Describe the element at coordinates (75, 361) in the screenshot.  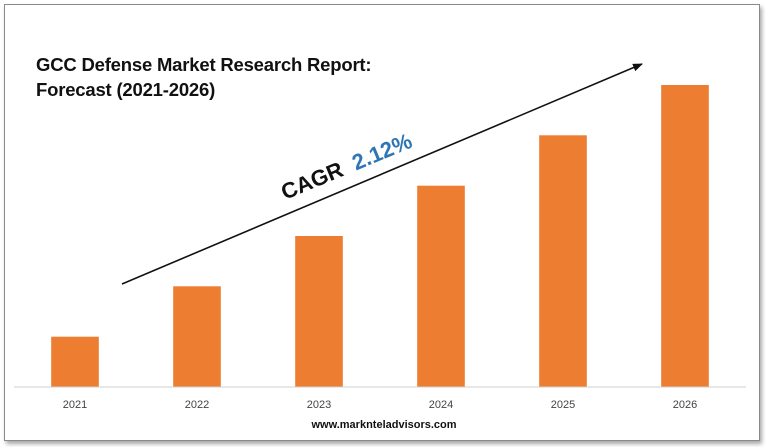
I see `bar-2021` at that location.